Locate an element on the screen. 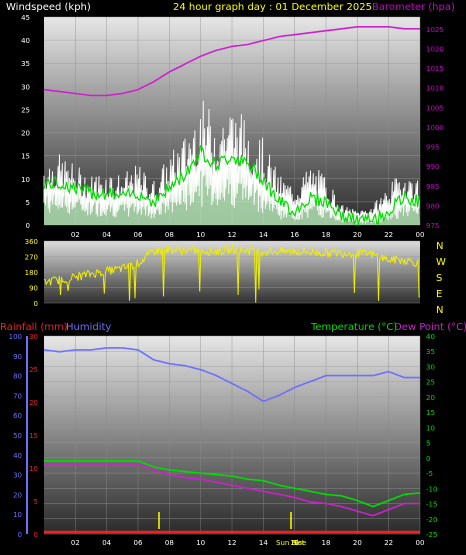 Image resolution: width=466 pixels, height=555 pixels. series-wind-direction-line is located at coordinates (231, 273).